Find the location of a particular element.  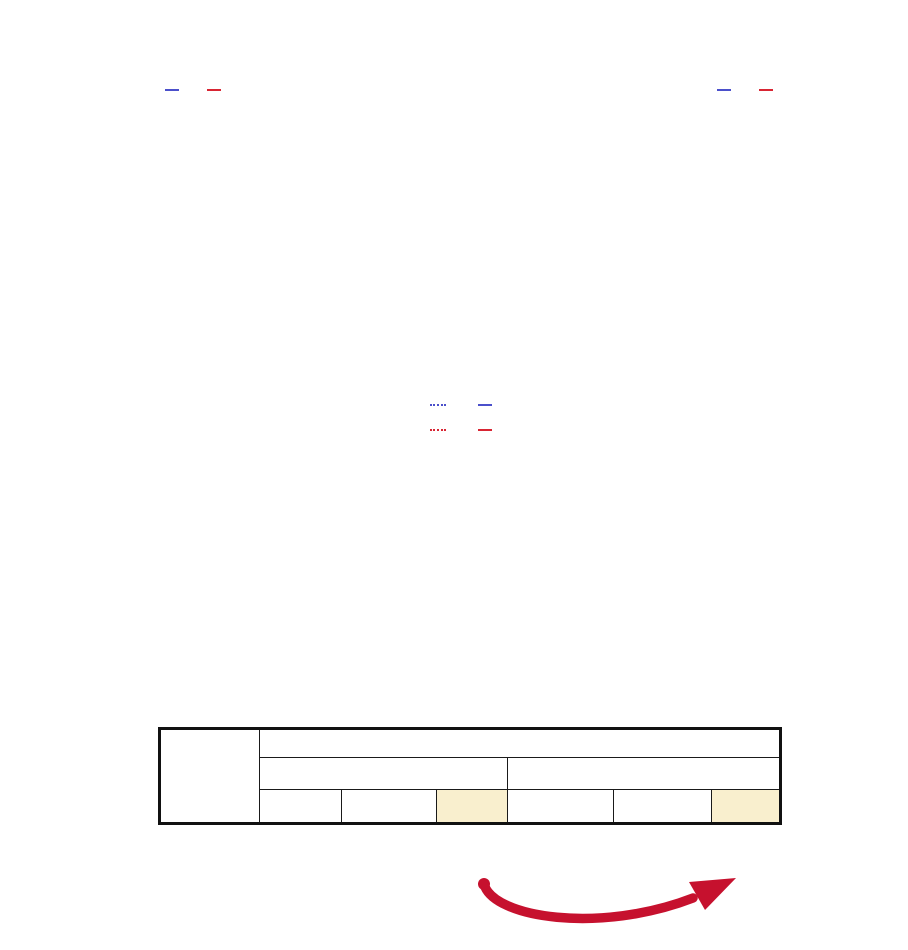

table-title-row is located at coordinates (470, 776).